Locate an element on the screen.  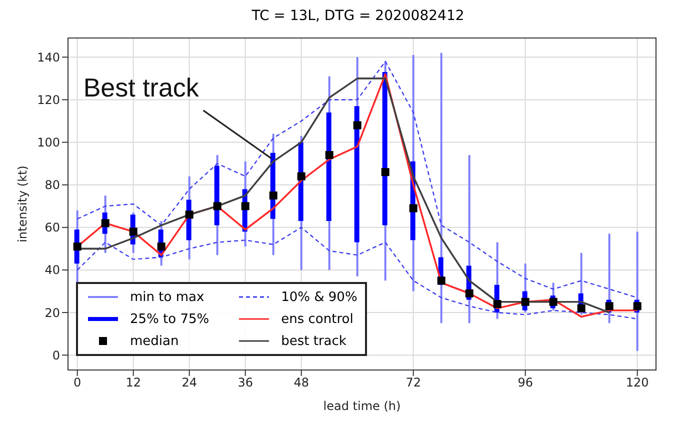
y-tick-label: 80 is located at coordinates (52, 185).